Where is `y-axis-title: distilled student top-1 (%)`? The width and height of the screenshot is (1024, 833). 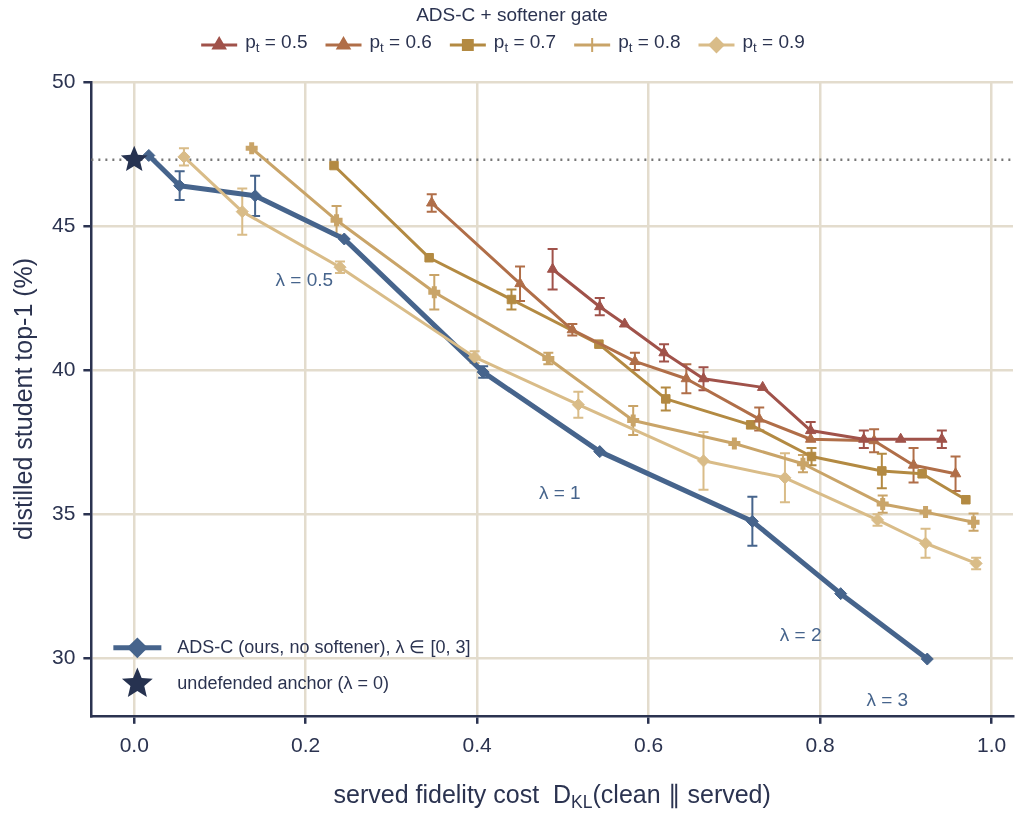
y-axis-title: distilled student top-1 (%) is located at coordinates (22, 398).